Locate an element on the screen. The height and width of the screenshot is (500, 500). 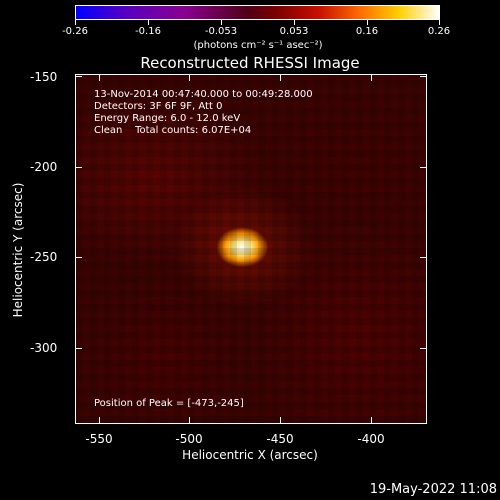
info-time-range: 13-Nov-2014 00:47:40.000 to 00:49:28.000 is located at coordinates (203, 94).